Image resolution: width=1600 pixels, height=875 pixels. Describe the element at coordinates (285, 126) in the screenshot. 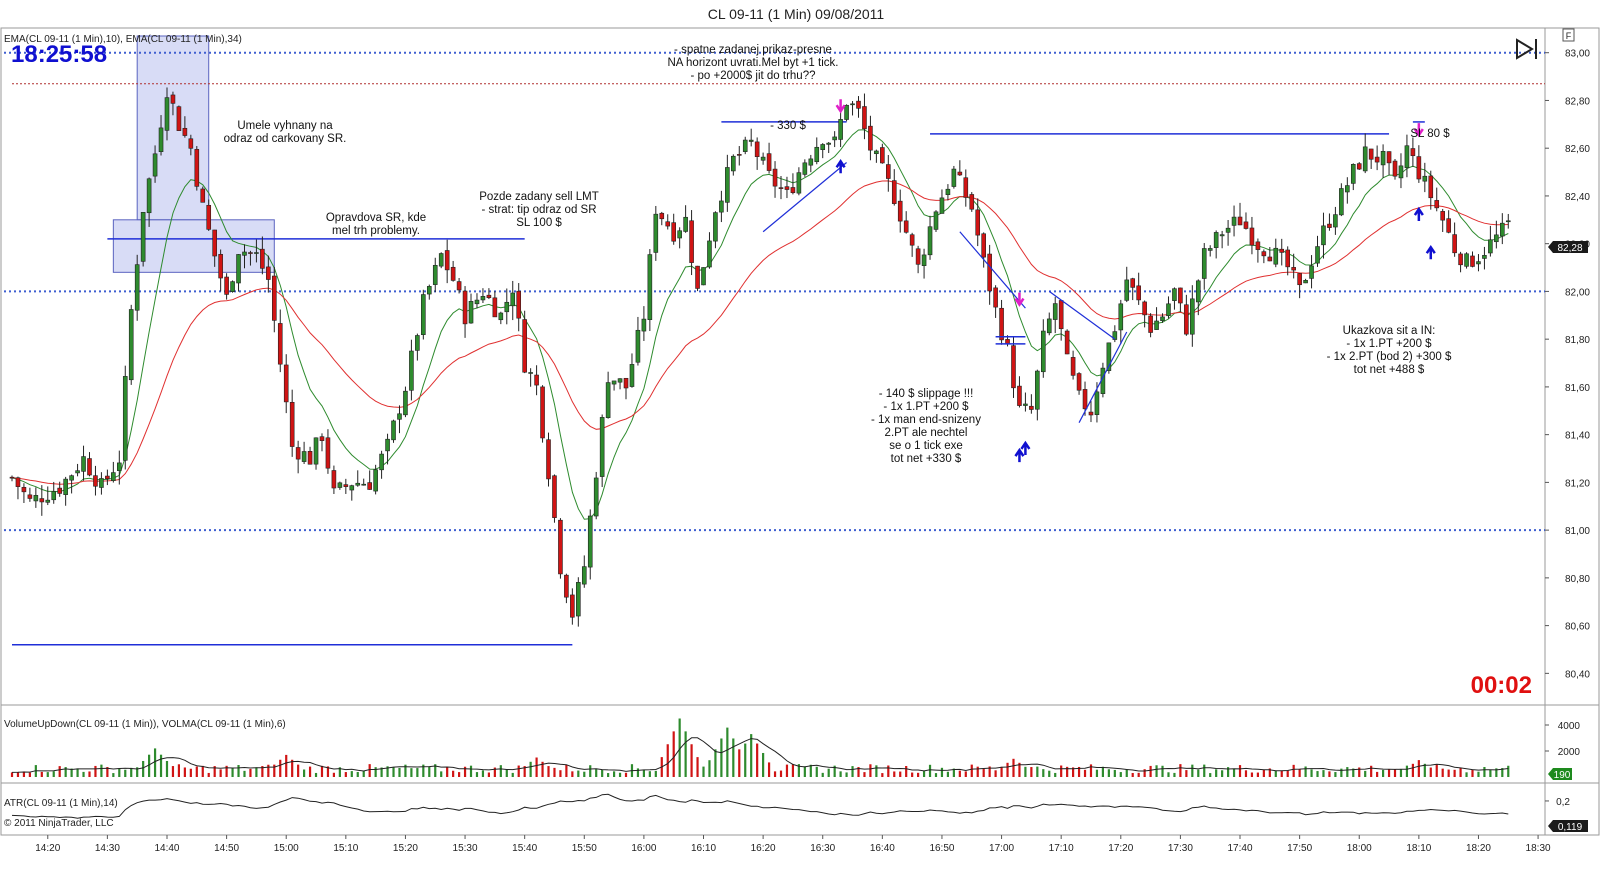

I see `annotation-line: Umele vyhnany na` at that location.